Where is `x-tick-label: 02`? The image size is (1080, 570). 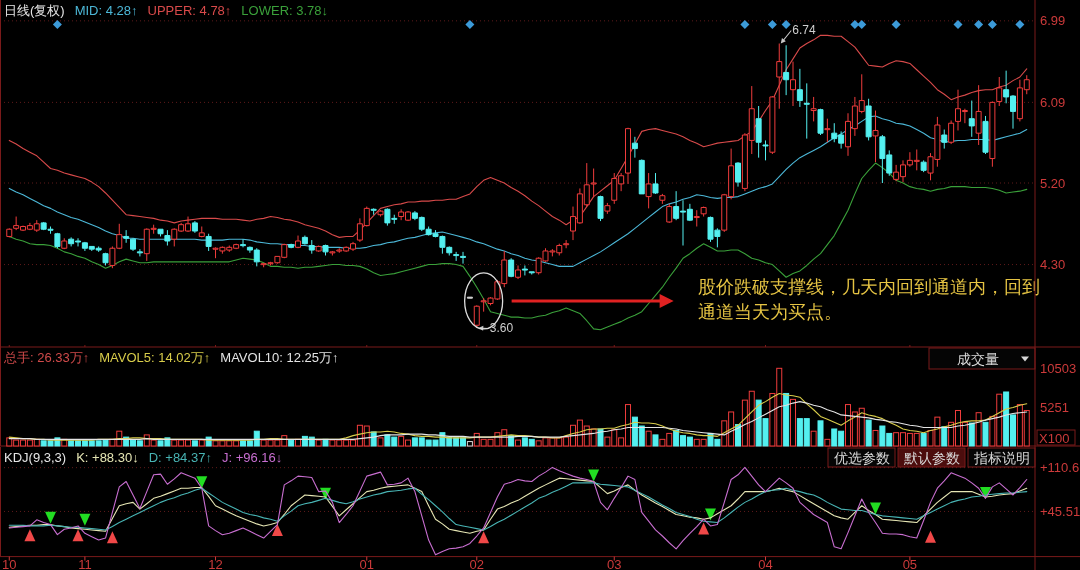
x-tick-label: 02 is located at coordinates (476, 563).